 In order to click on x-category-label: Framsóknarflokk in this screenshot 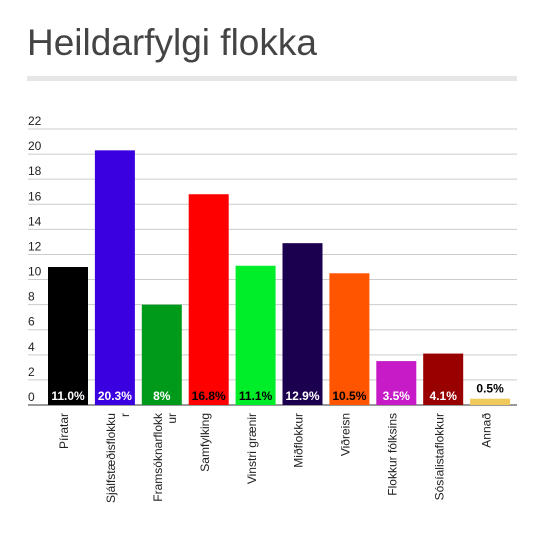, I will do `click(158, 457)`.